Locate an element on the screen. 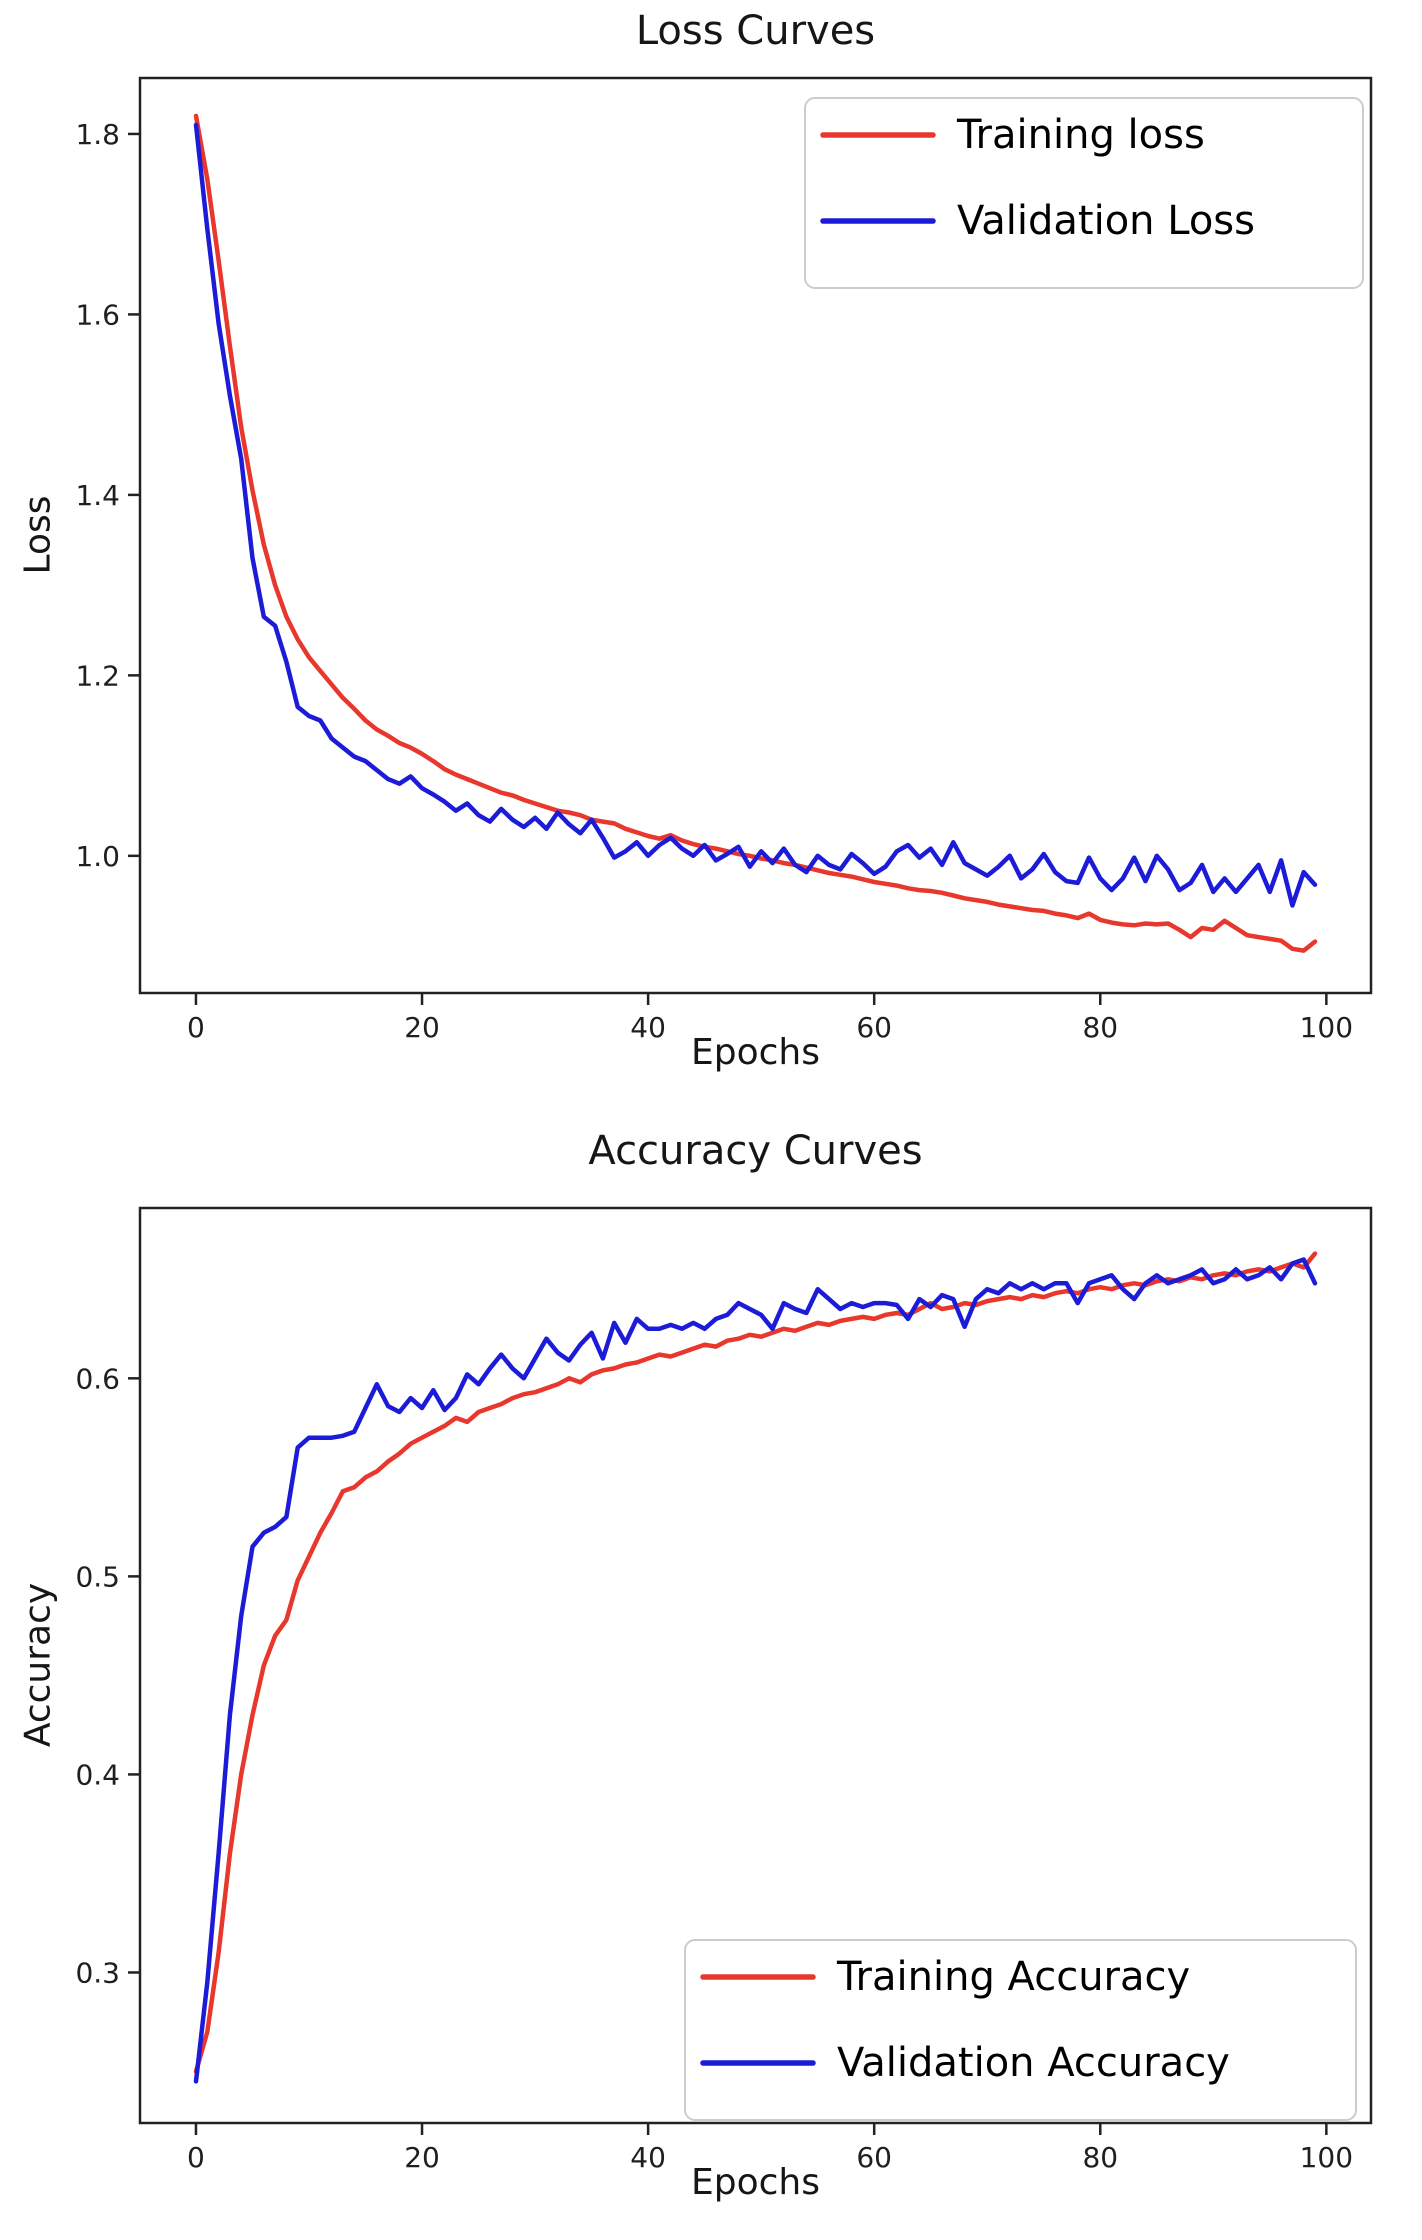  y-axis-tick-label: 1.8 is located at coordinates (97, 134).